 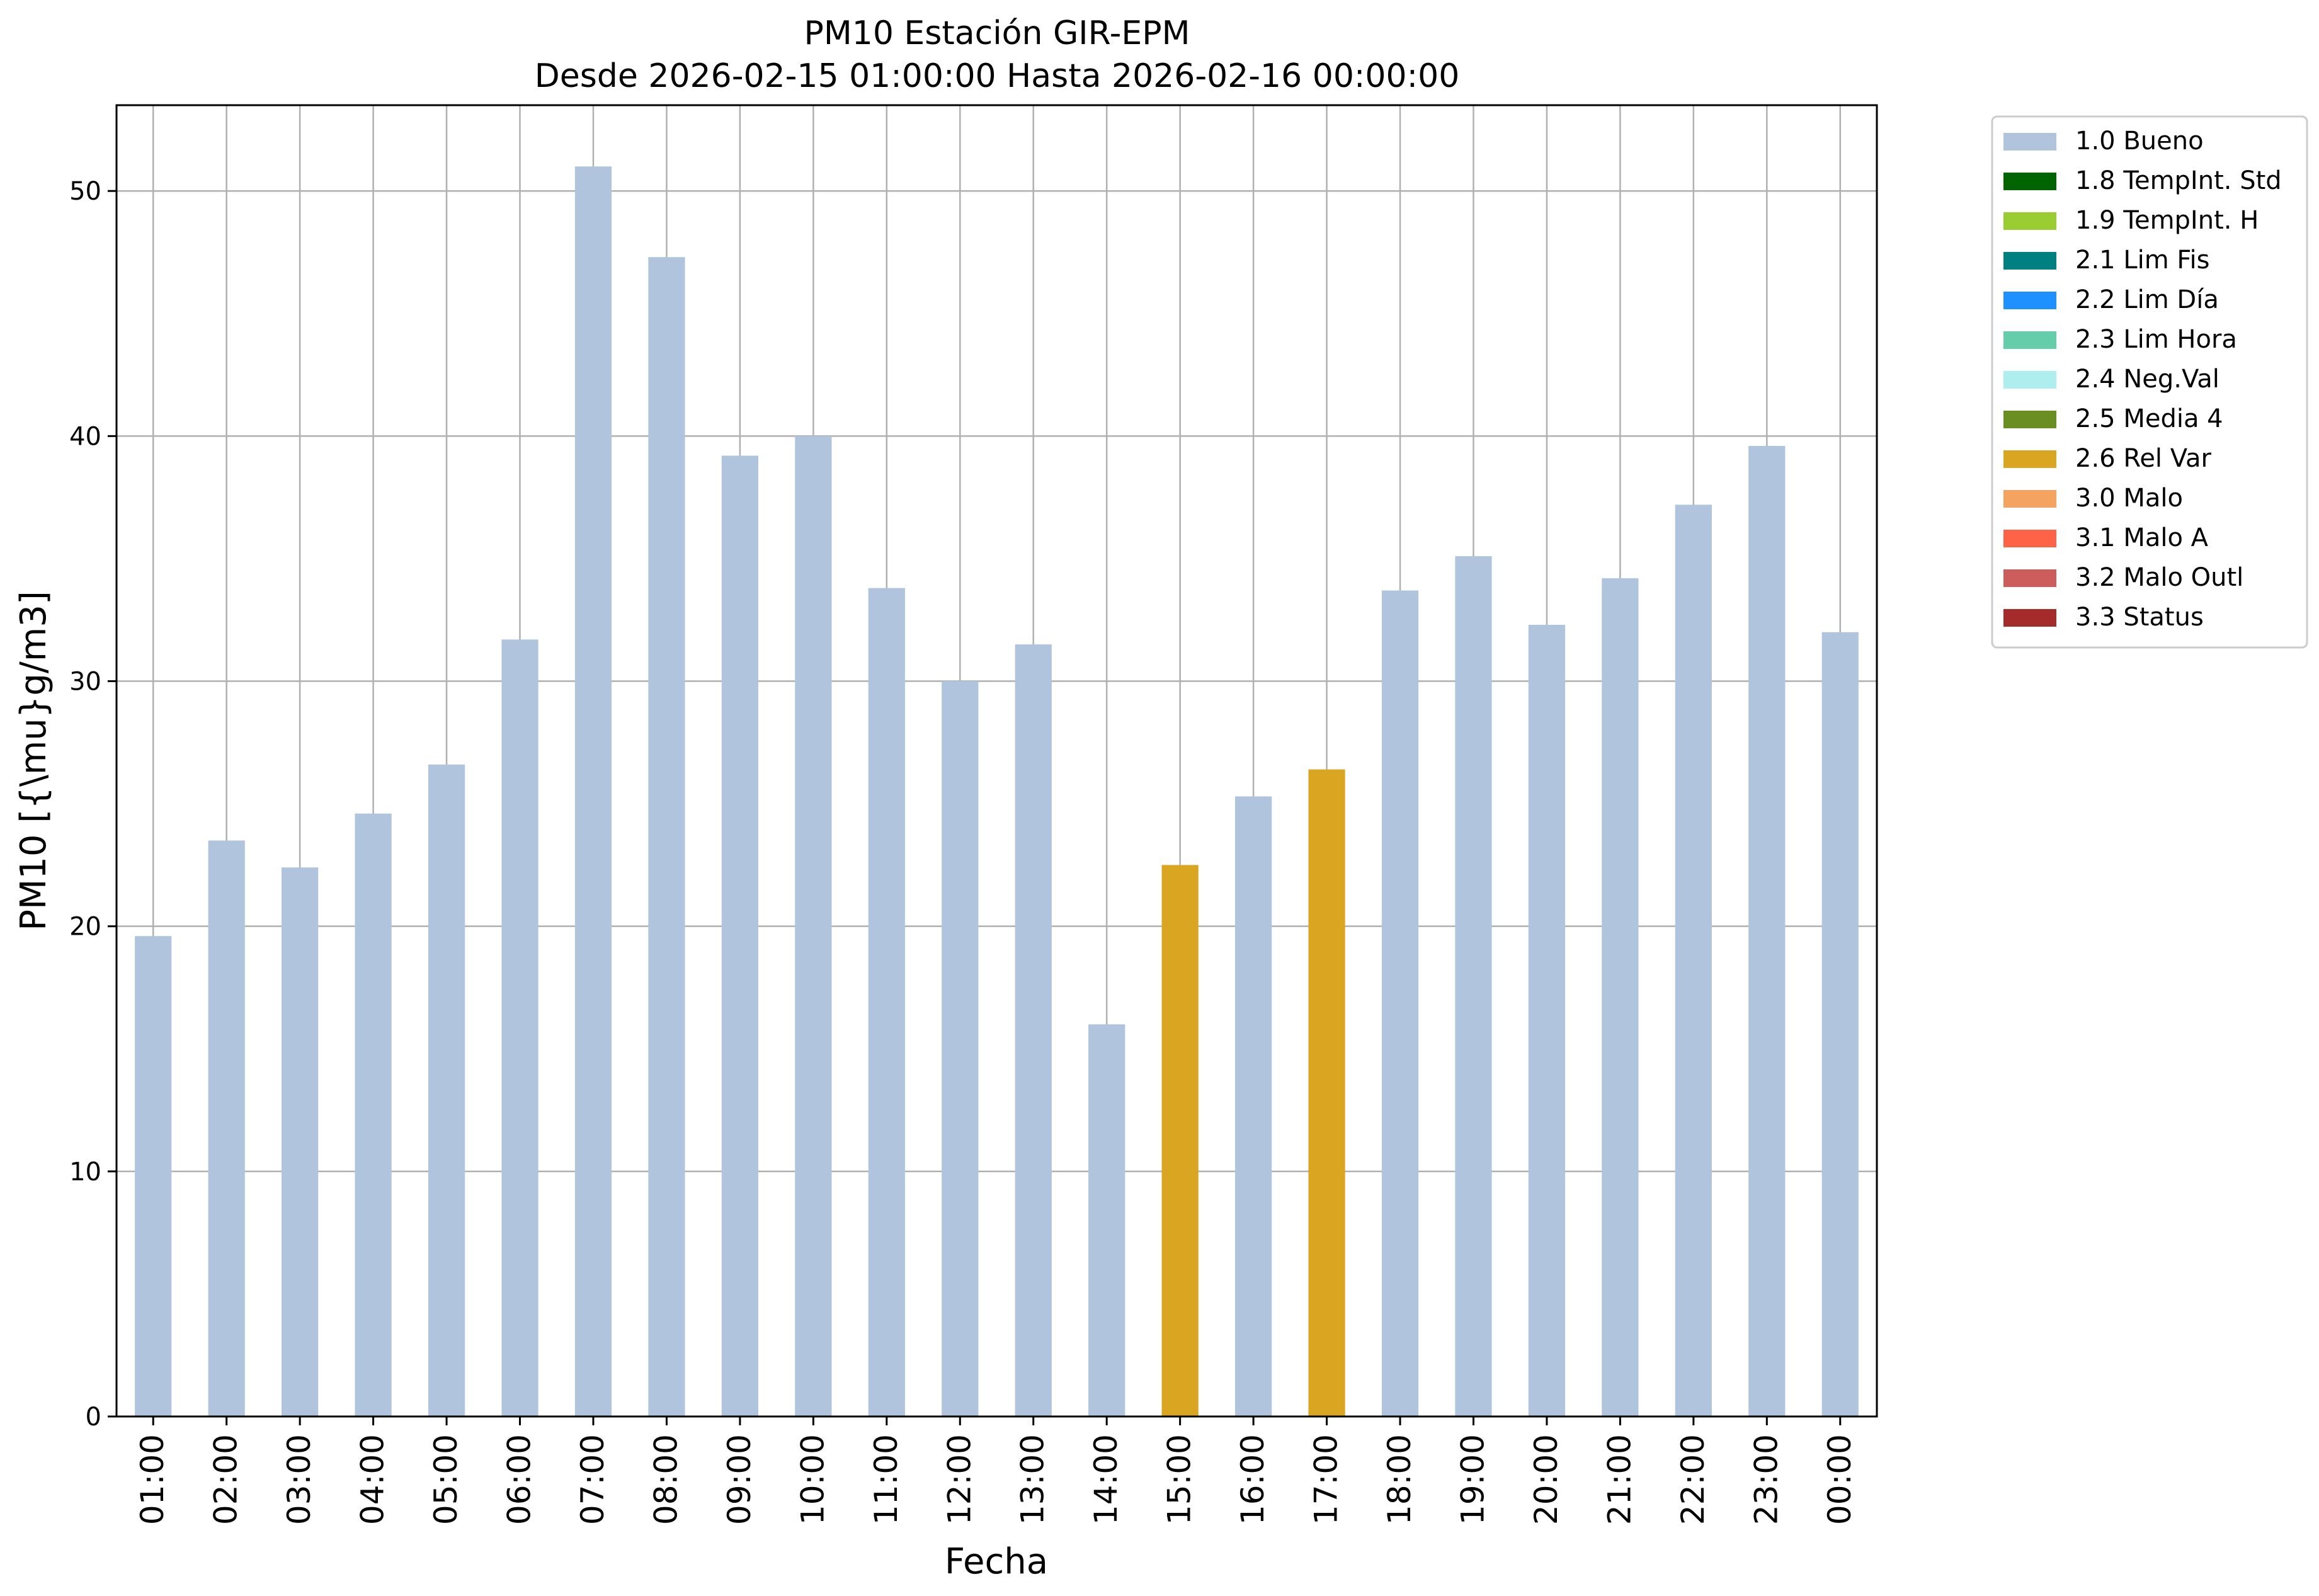 What do you see at coordinates (85, 682) in the screenshot?
I see `y-tick-label: 30` at bounding box center [85, 682].